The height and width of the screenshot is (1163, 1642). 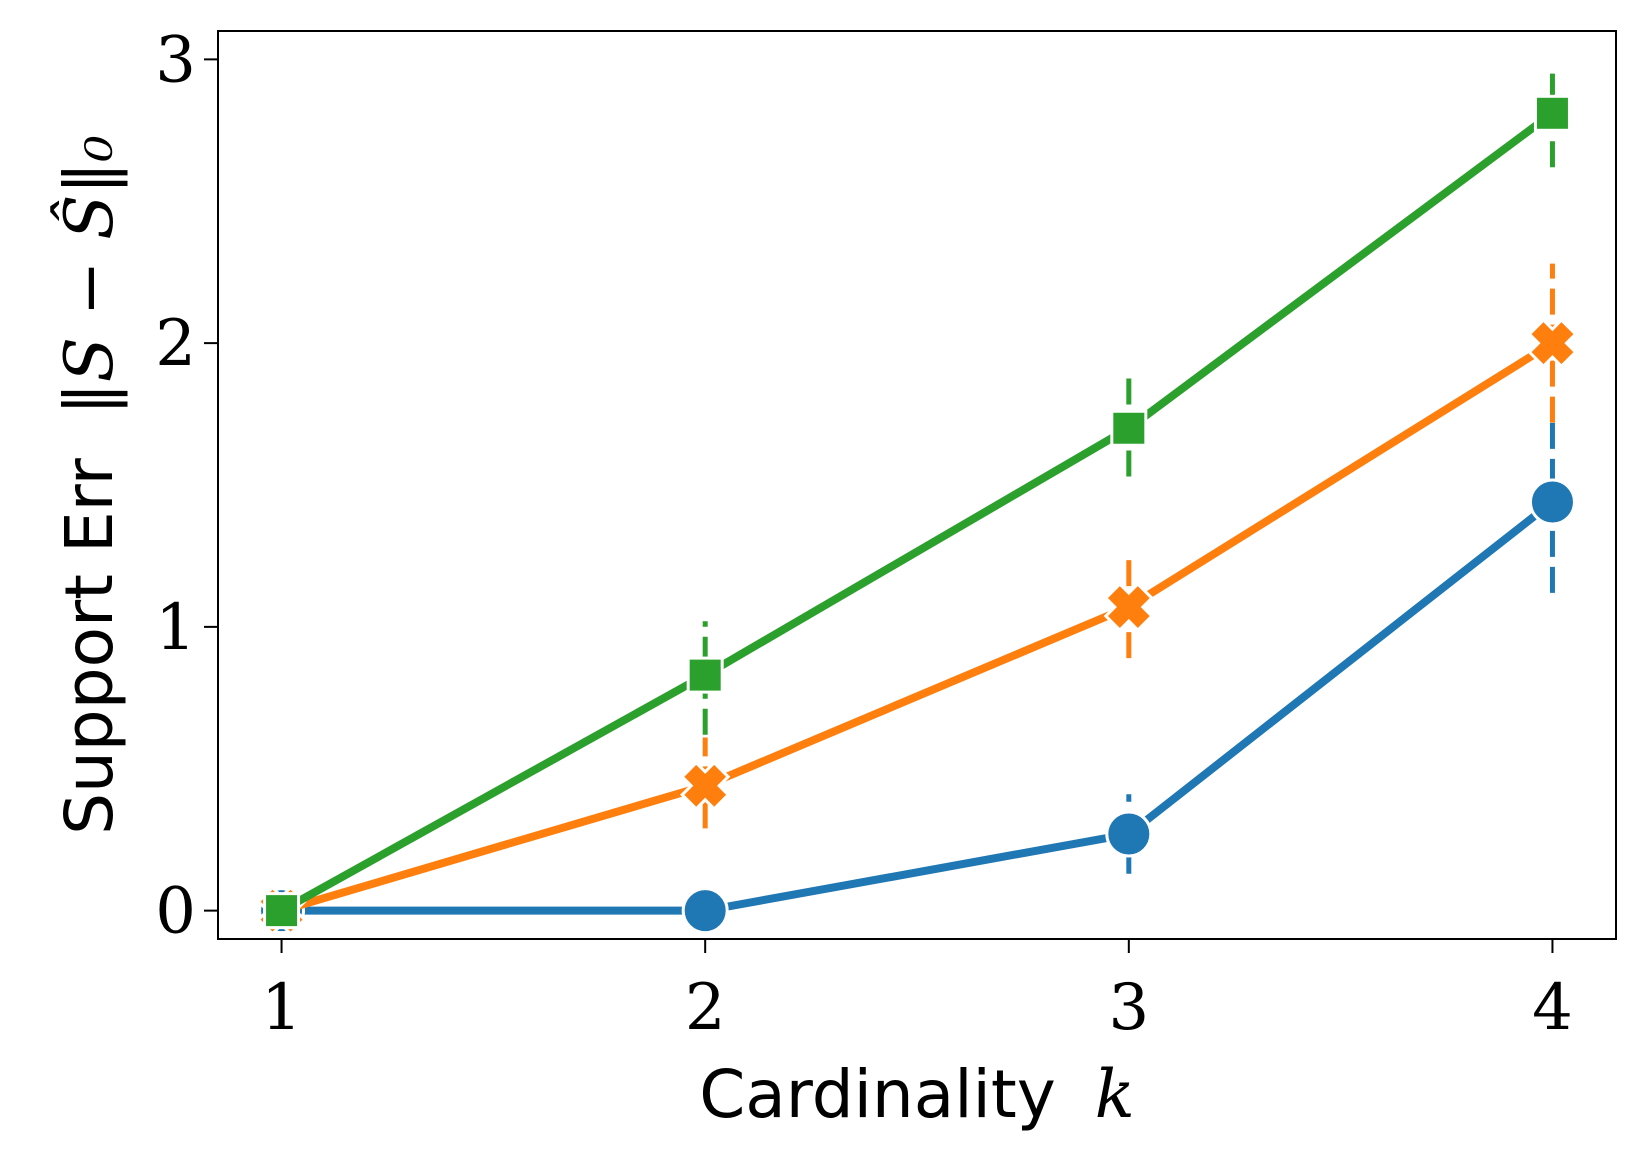 What do you see at coordinates (1115, 1094) in the screenshot?
I see `x-axis-label-variable: k` at bounding box center [1115, 1094].